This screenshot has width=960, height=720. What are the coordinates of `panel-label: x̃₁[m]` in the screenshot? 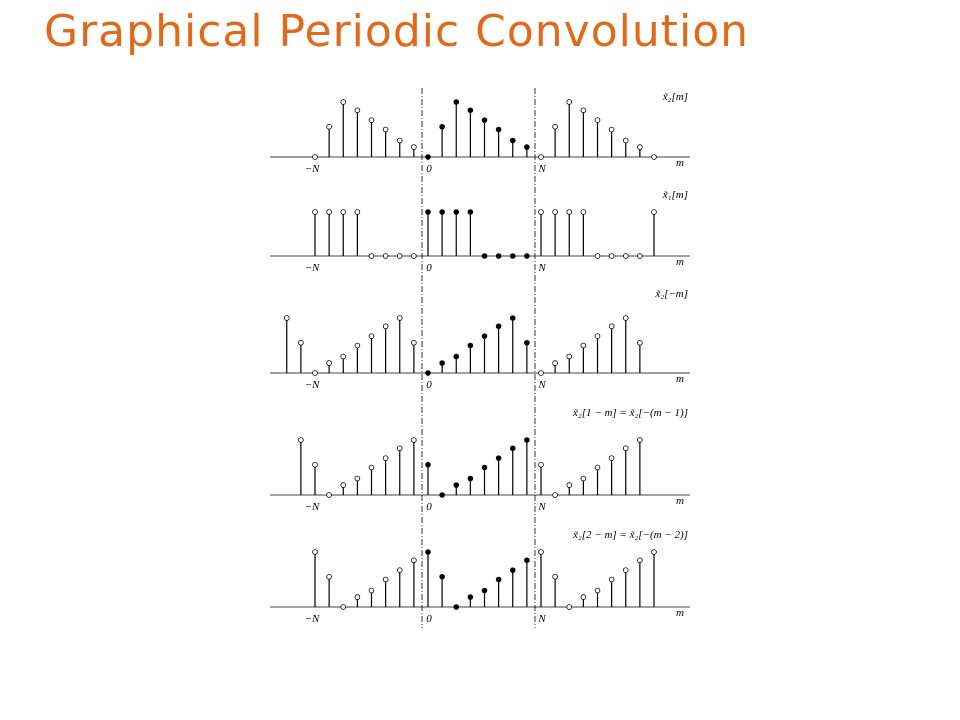 It's located at (675, 195).